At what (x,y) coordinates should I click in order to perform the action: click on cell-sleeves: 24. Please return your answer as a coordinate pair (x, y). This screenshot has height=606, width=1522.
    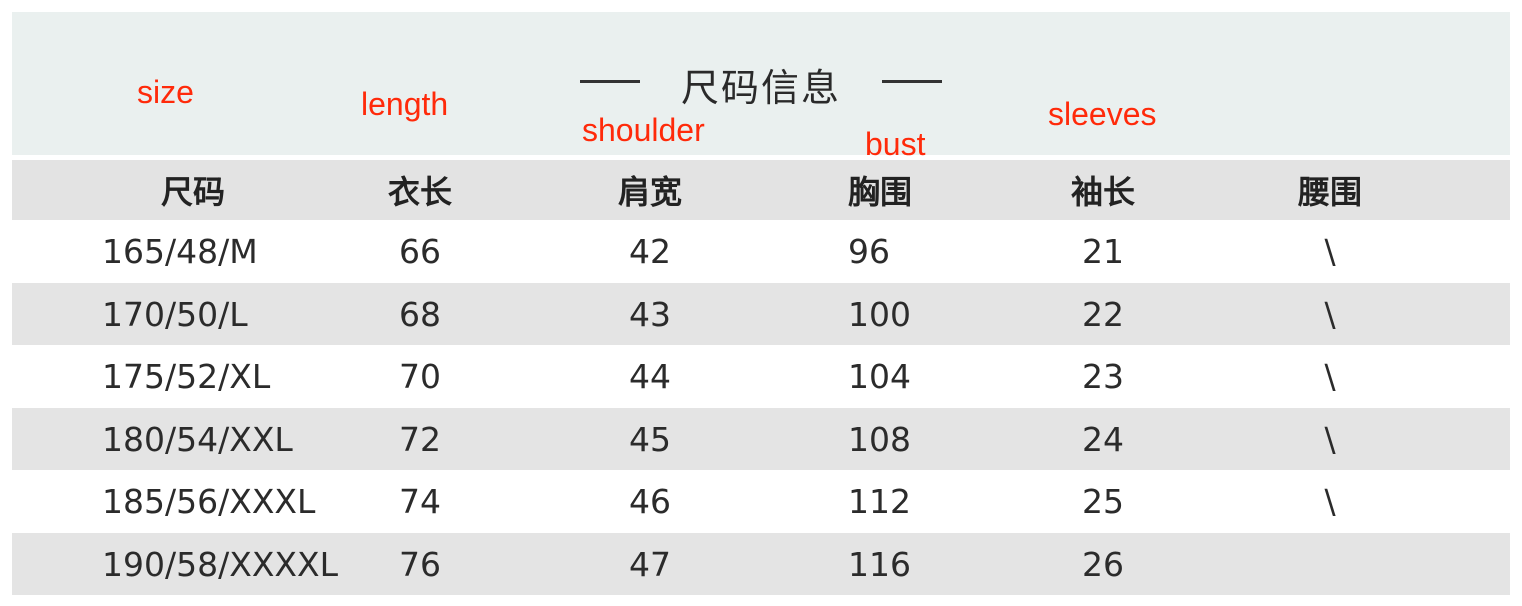
    Looking at the image, I should click on (1103, 439).